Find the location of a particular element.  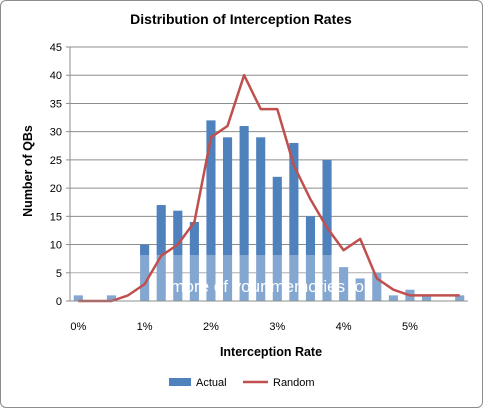

y-tick-label-5: 25 is located at coordinates (56, 161).